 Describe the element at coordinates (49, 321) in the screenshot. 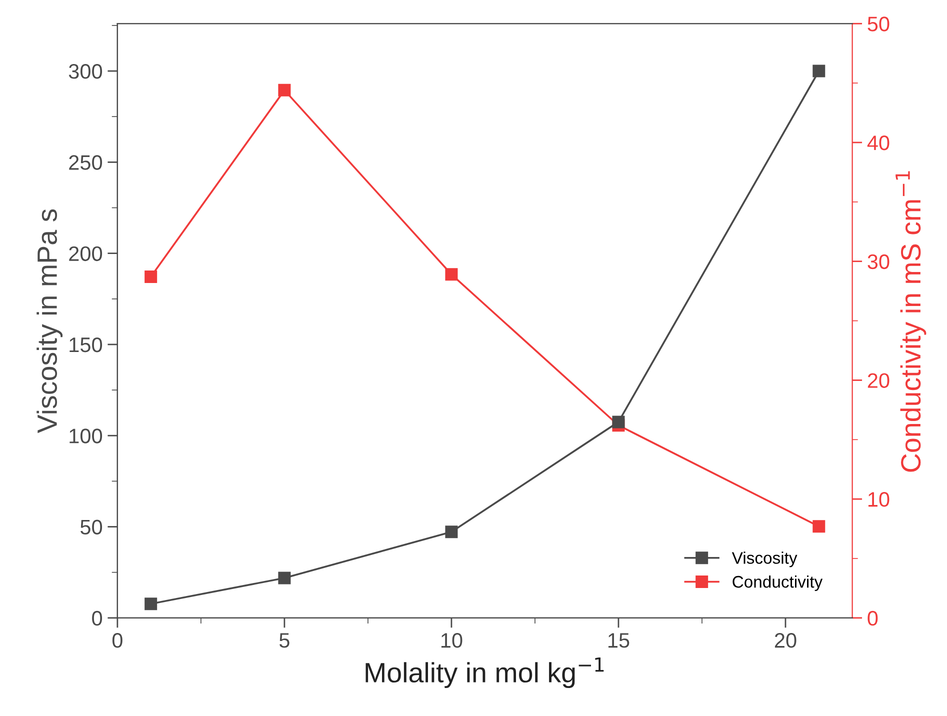

I see `y-axis-title: Viscosity in mPa s` at that location.